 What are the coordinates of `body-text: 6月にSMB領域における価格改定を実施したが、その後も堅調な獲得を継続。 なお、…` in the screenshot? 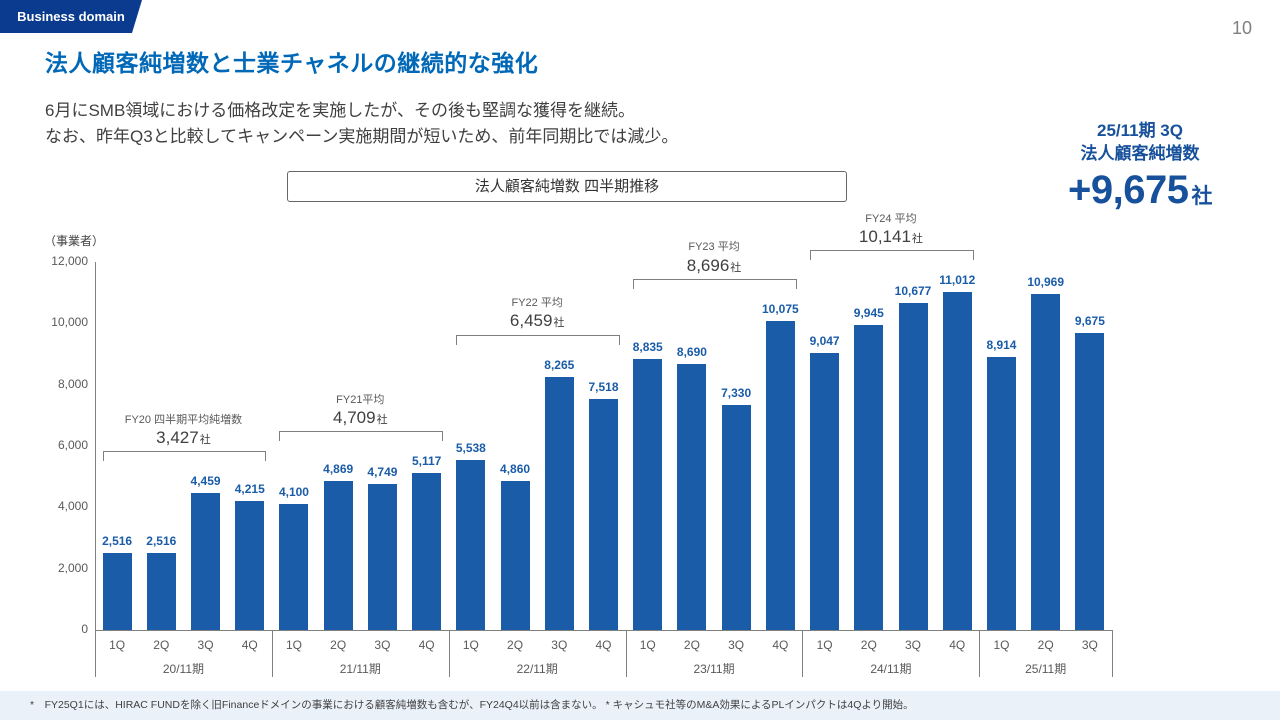 It's located at (361, 124).